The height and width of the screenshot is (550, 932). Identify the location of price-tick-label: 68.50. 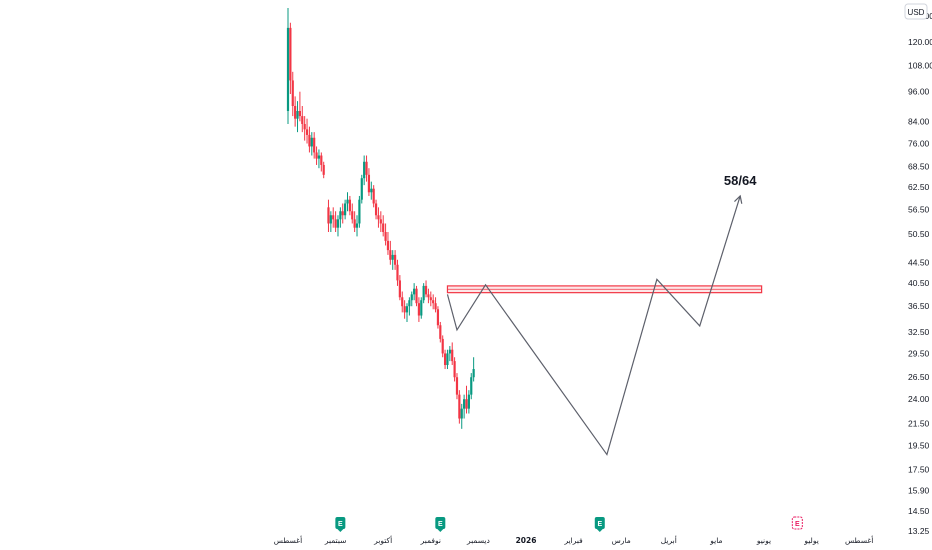
(919, 167).